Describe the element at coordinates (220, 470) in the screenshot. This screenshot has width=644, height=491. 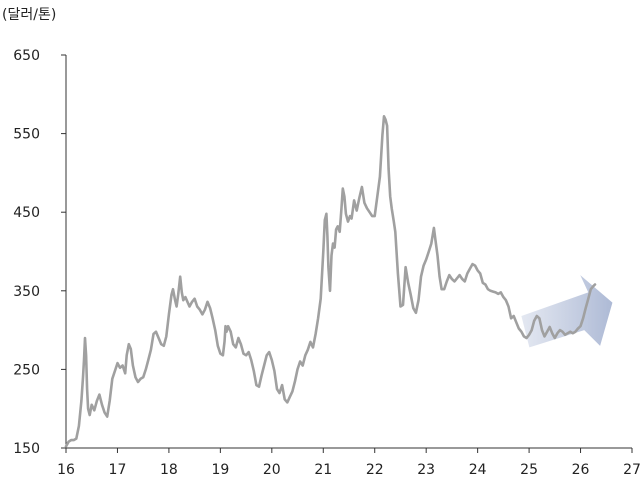
I see `x-tick-label: 19` at that location.